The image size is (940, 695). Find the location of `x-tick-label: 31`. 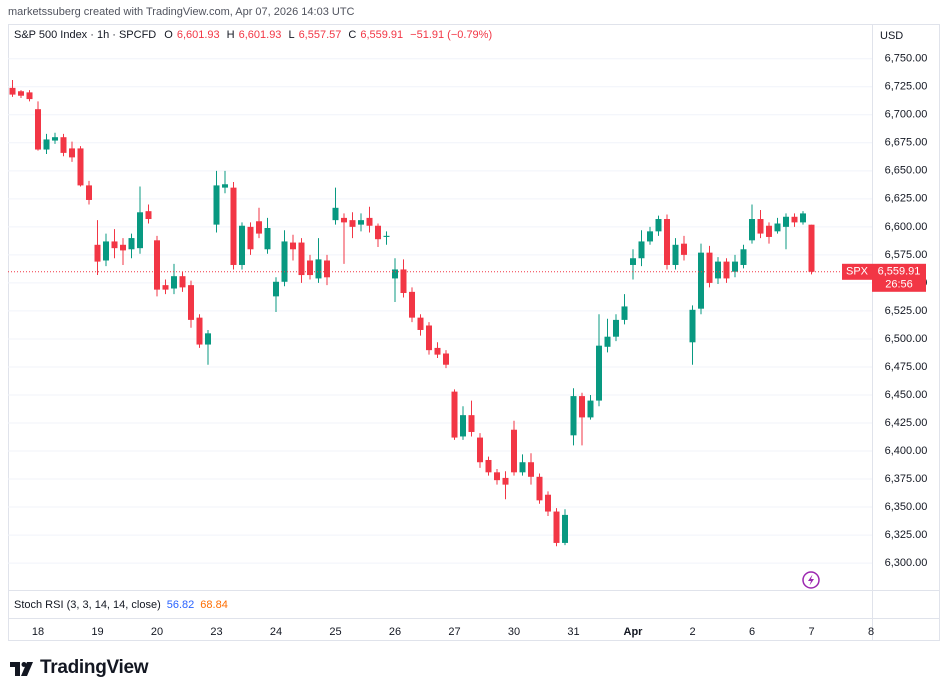

x-tick-label: 31 is located at coordinates (573, 632).